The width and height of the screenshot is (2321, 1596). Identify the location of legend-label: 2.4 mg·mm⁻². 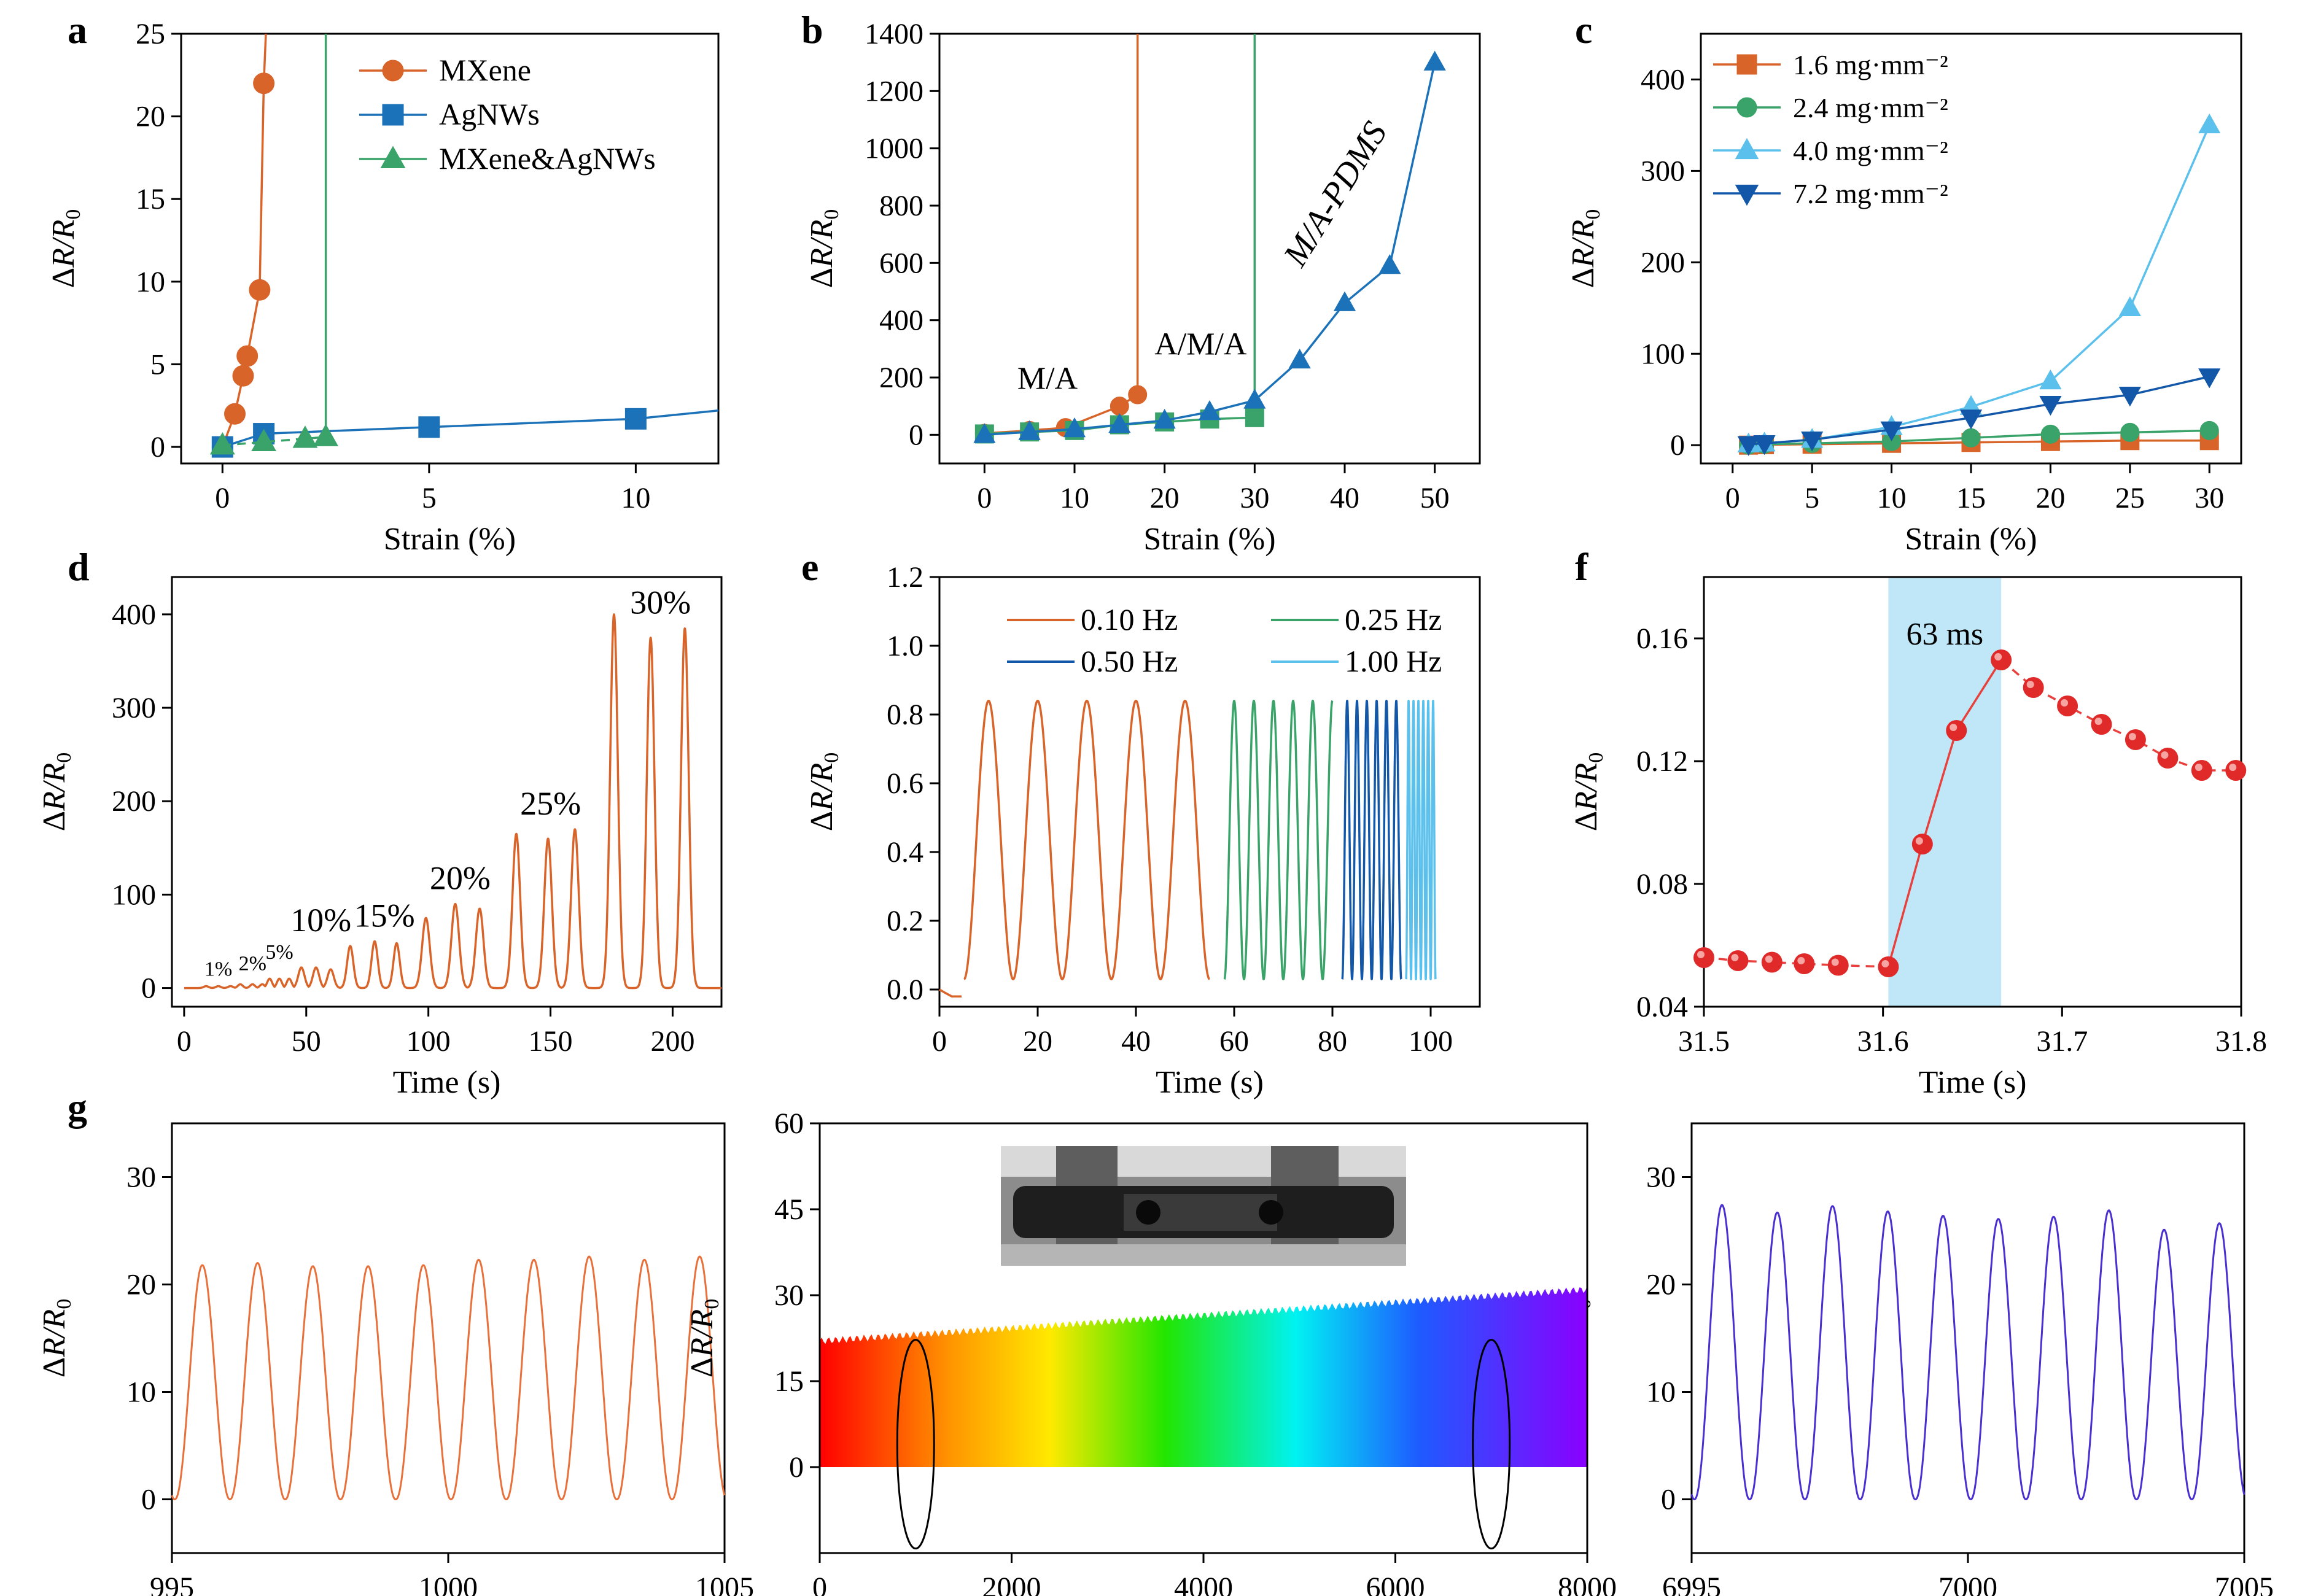
(1870, 107).